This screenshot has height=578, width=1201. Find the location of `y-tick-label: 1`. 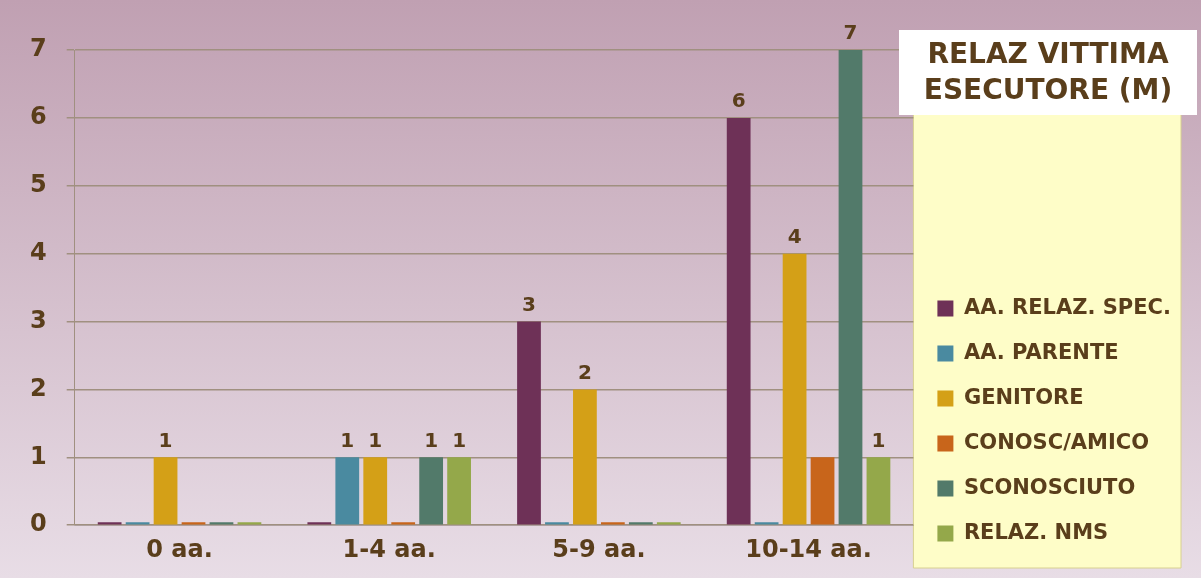

y-tick-label: 1 is located at coordinates (38, 455).